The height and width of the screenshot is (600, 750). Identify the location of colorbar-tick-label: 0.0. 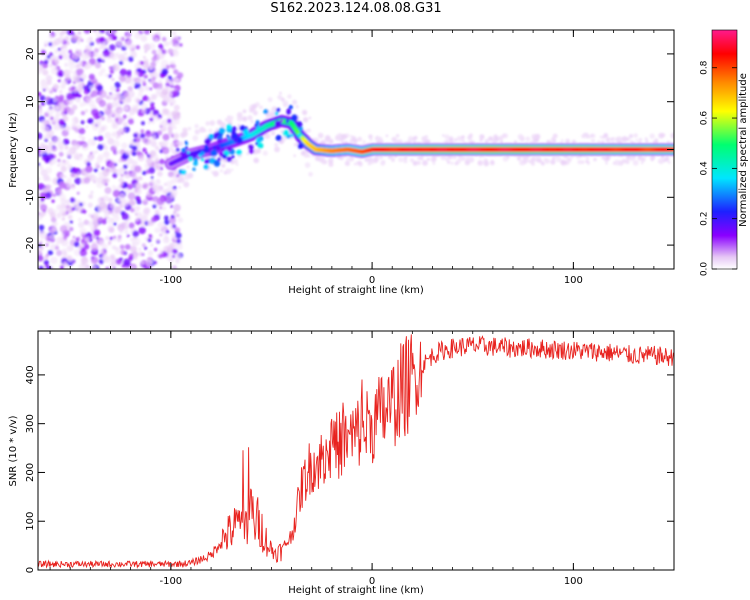
(705, 269).